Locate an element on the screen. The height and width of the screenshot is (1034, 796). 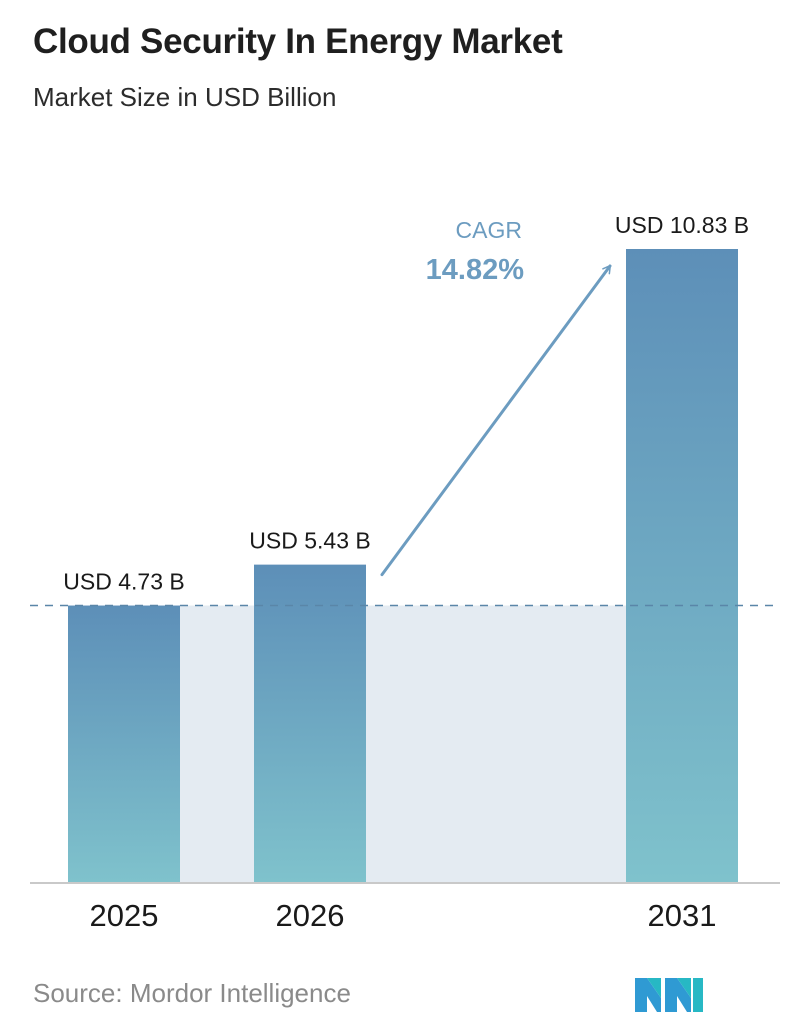
page-title: Cloud Security In Energy Market is located at coordinates (298, 41).